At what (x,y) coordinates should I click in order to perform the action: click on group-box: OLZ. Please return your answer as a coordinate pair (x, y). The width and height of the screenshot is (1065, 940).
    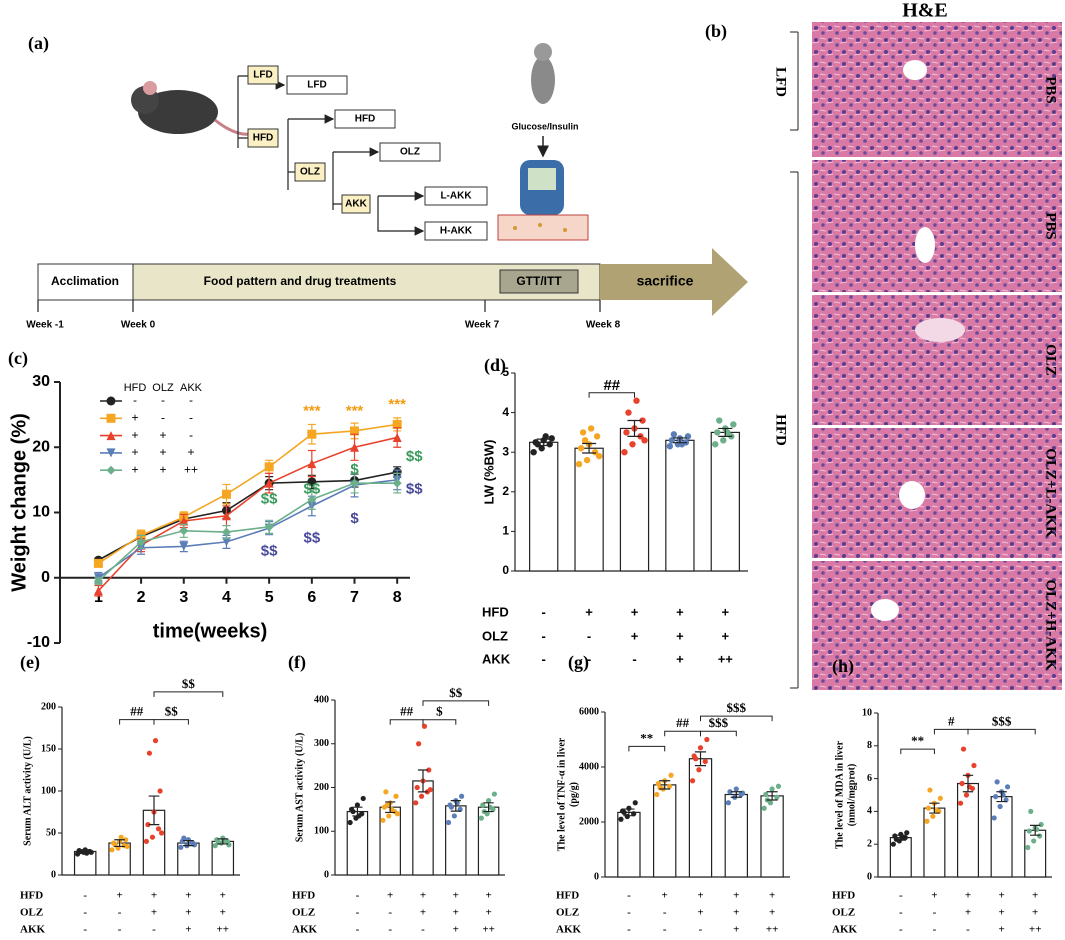
    Looking at the image, I should click on (410, 152).